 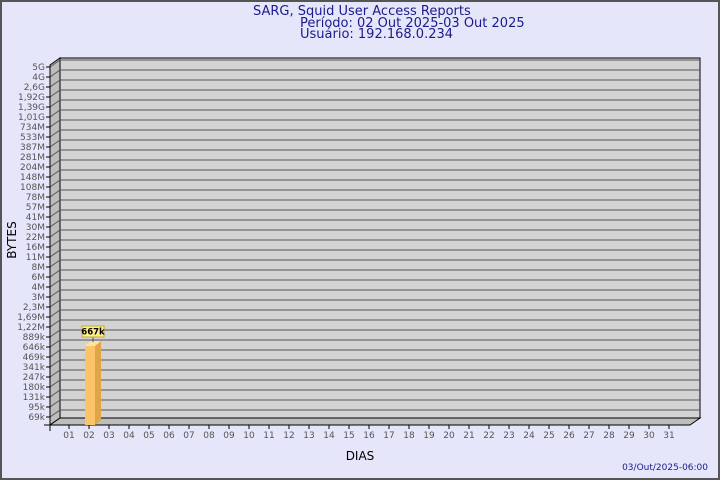 I want to click on x-tick-label: 20, so click(x=449, y=436).